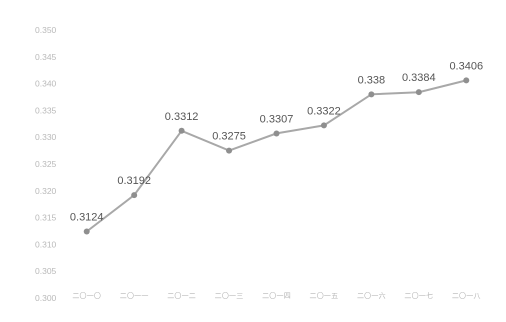 This screenshot has height=322, width=506. Describe the element at coordinates (181, 296) in the screenshot. I see `x-tick-label: 二〇一二` at that location.